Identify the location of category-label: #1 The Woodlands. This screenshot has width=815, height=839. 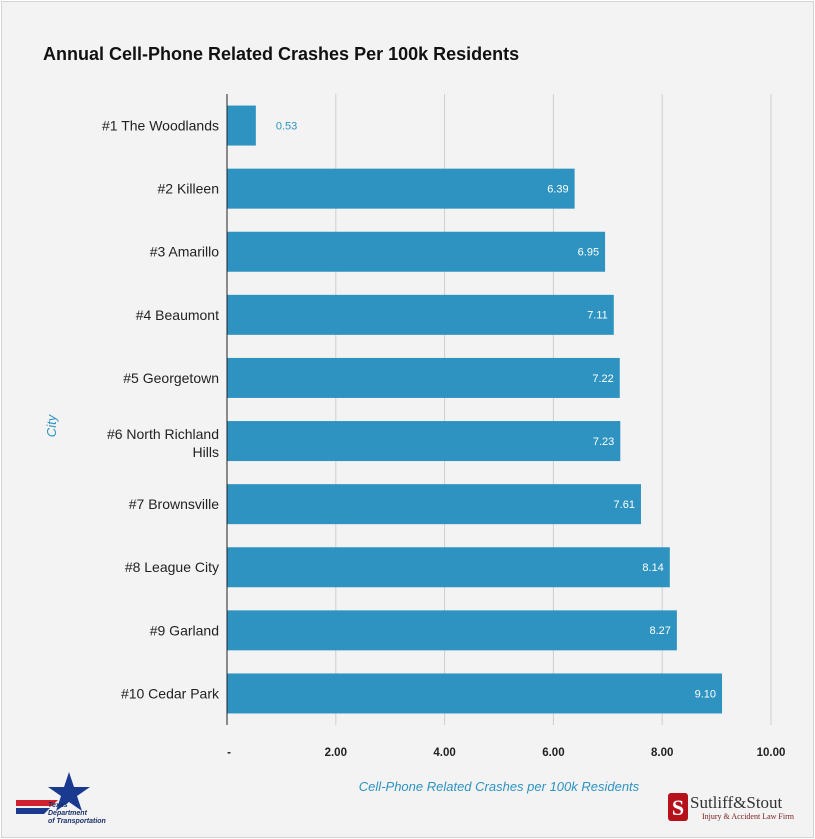
(160, 125).